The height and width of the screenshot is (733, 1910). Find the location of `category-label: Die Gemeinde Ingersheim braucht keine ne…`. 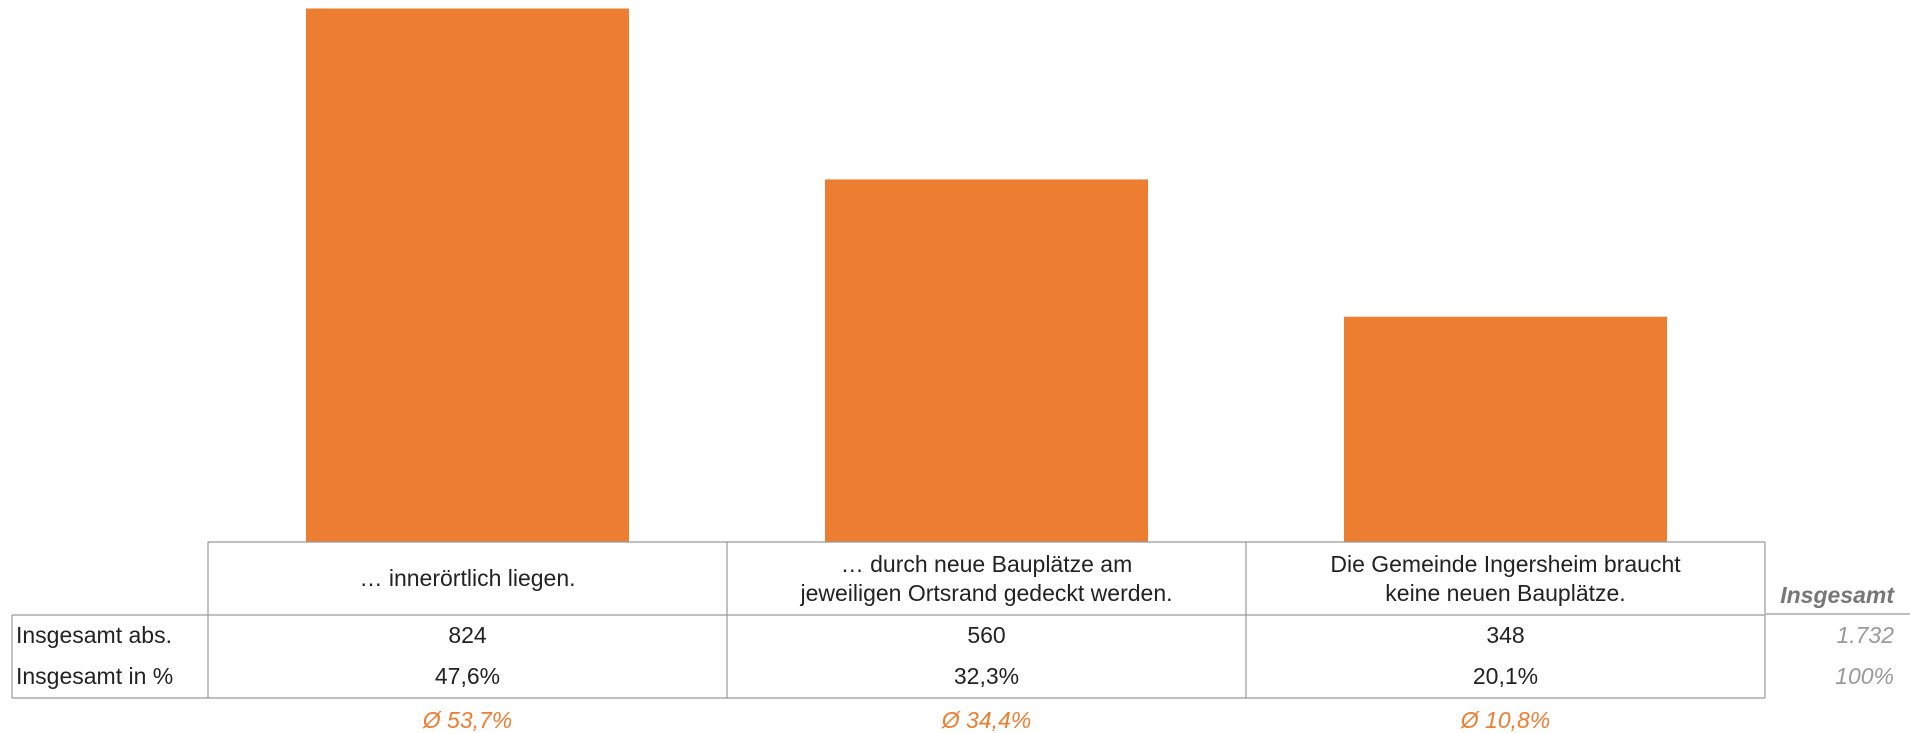

category-label: Die Gemeinde Ingersheim braucht keine ne… is located at coordinates (1505, 578).